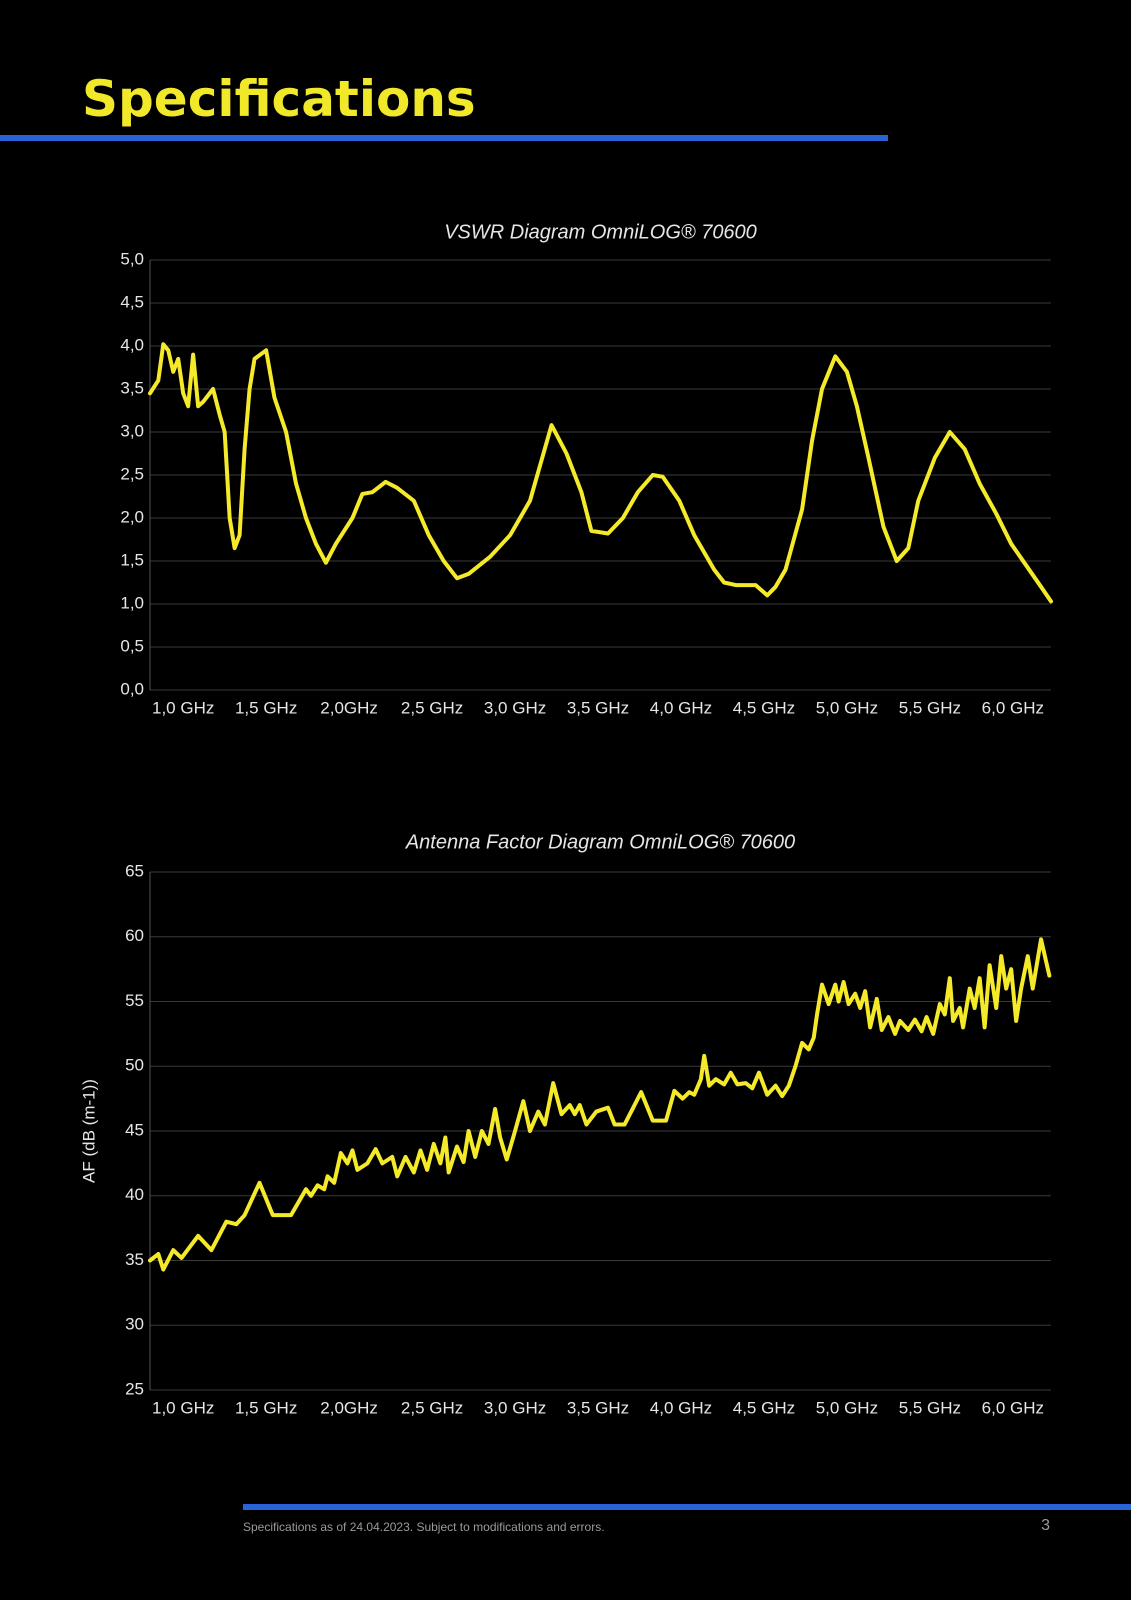 This screenshot has height=1600, width=1131. I want to click on y-tick-label: 40, so click(134, 1194).